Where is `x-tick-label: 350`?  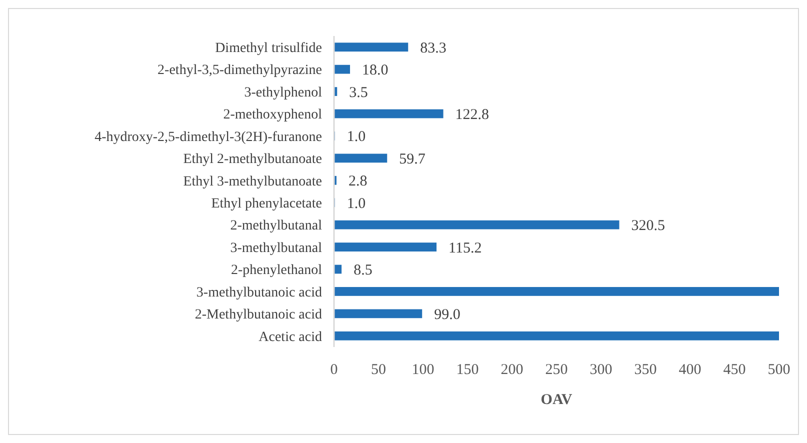 x-tick-label: 350 is located at coordinates (645, 370).